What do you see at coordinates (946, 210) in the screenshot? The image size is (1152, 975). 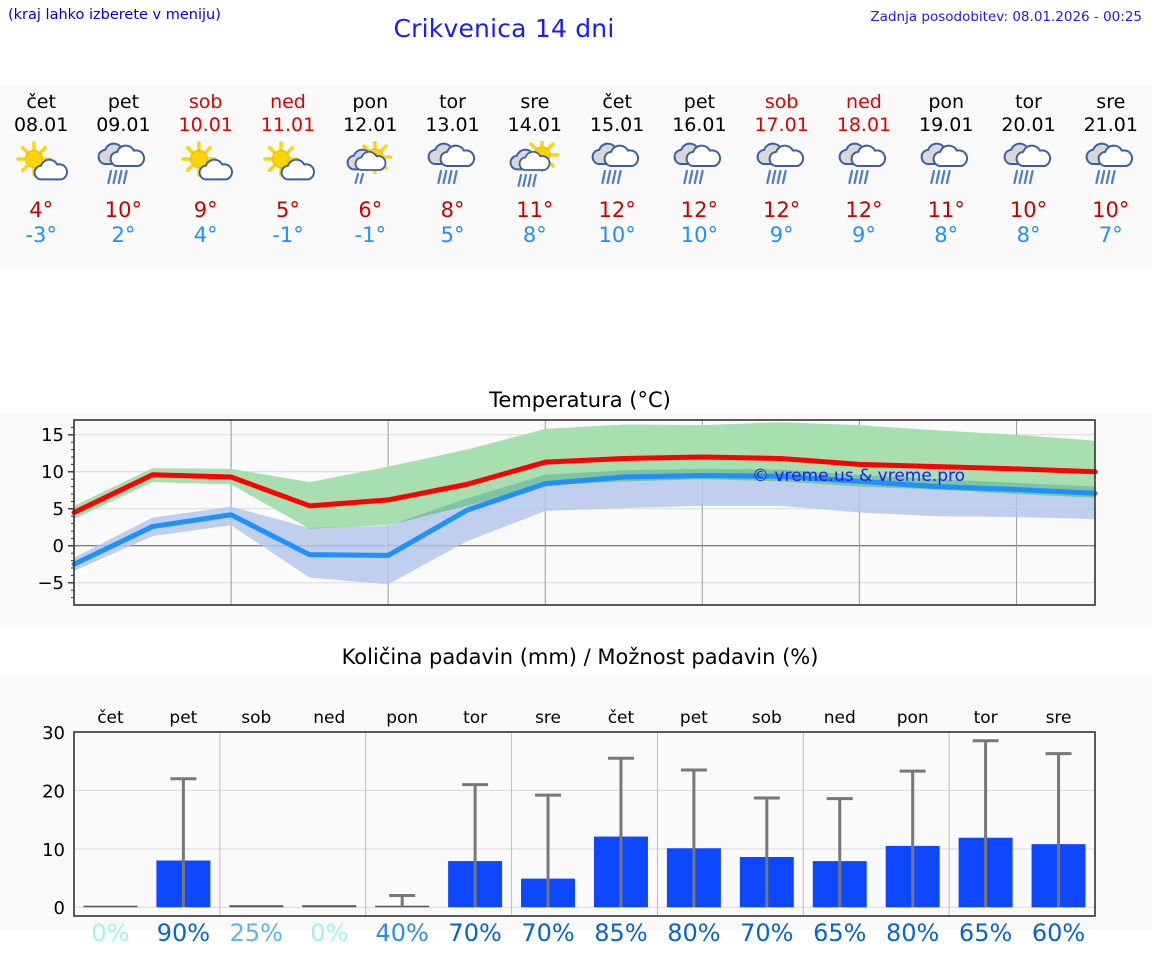 I see `temp-max: 11°` at bounding box center [946, 210].